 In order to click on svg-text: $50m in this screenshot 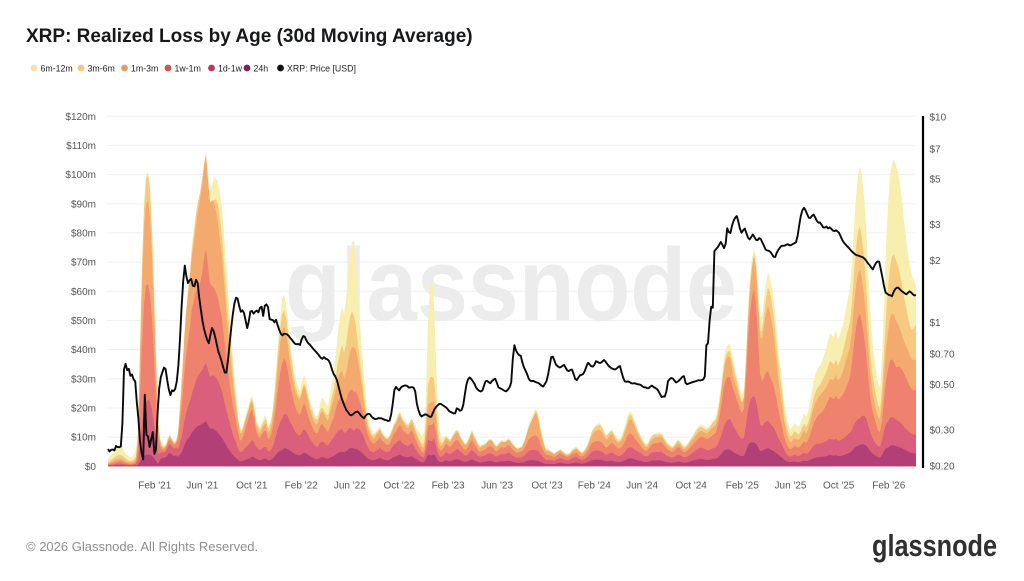, I will do `click(83, 321)`.